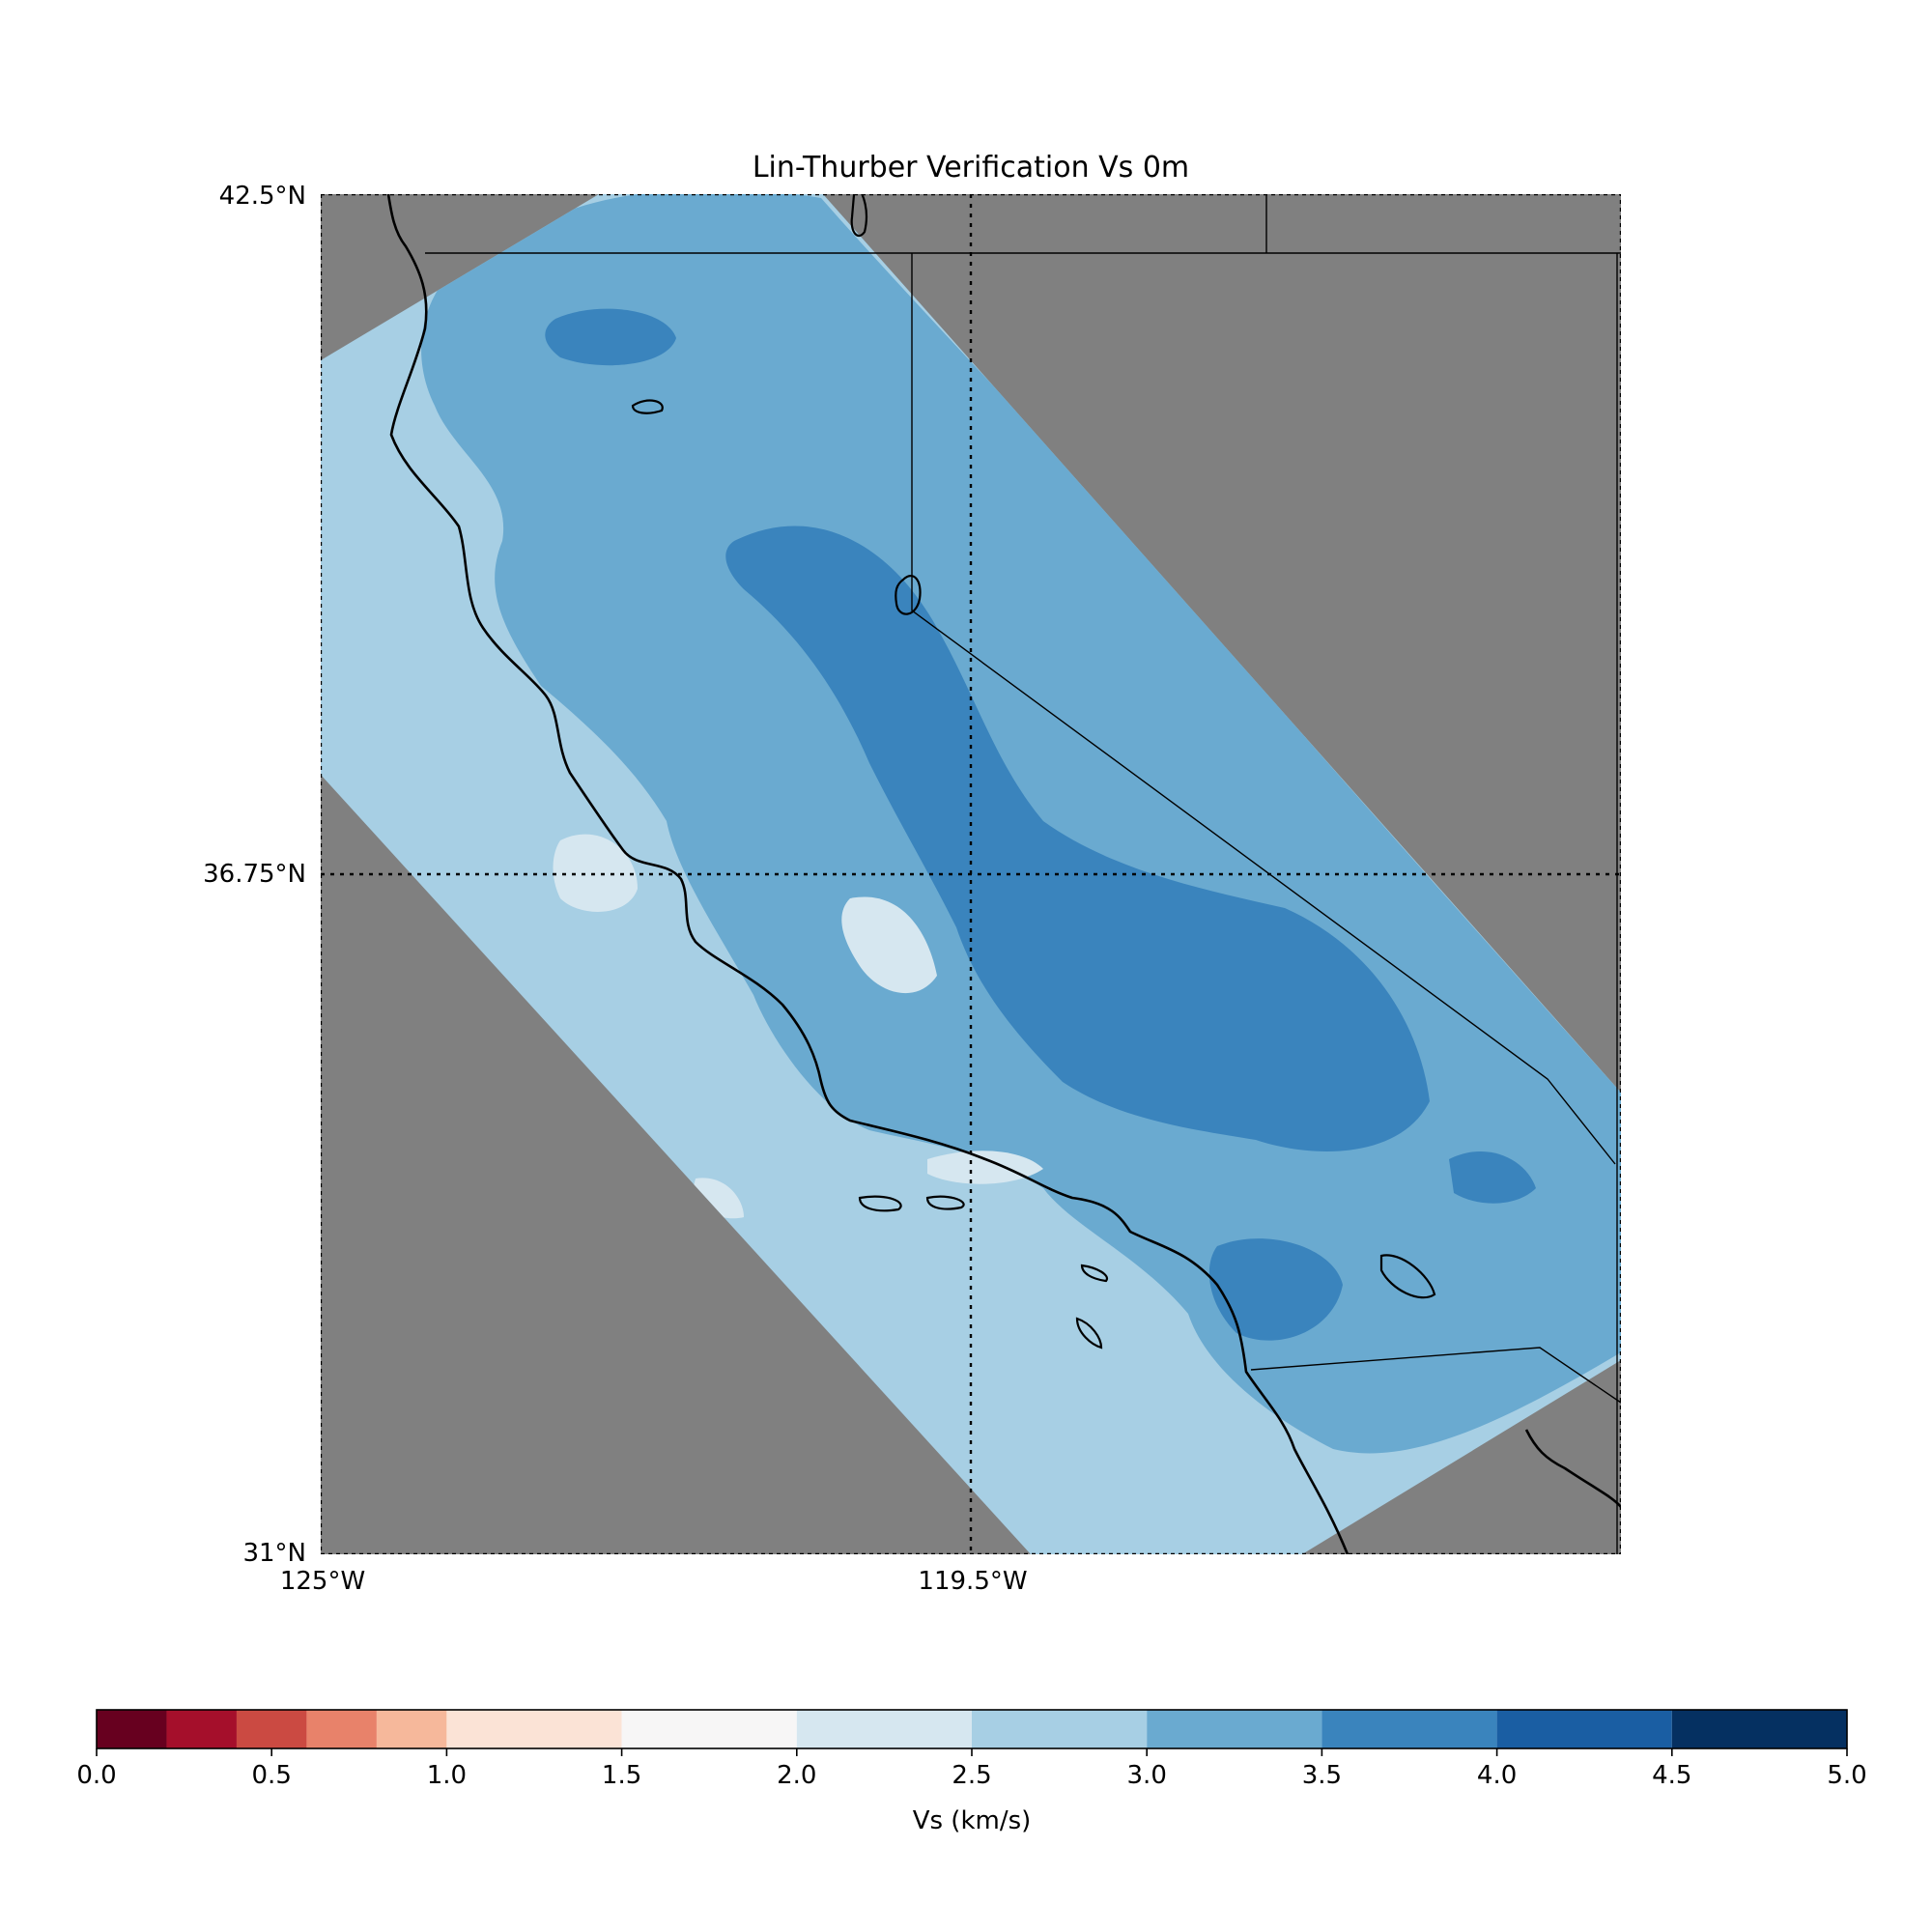 The height and width of the screenshot is (1932, 1932). What do you see at coordinates (96, 1775) in the screenshot?
I see `colorbar-tick-label: 0.0` at bounding box center [96, 1775].